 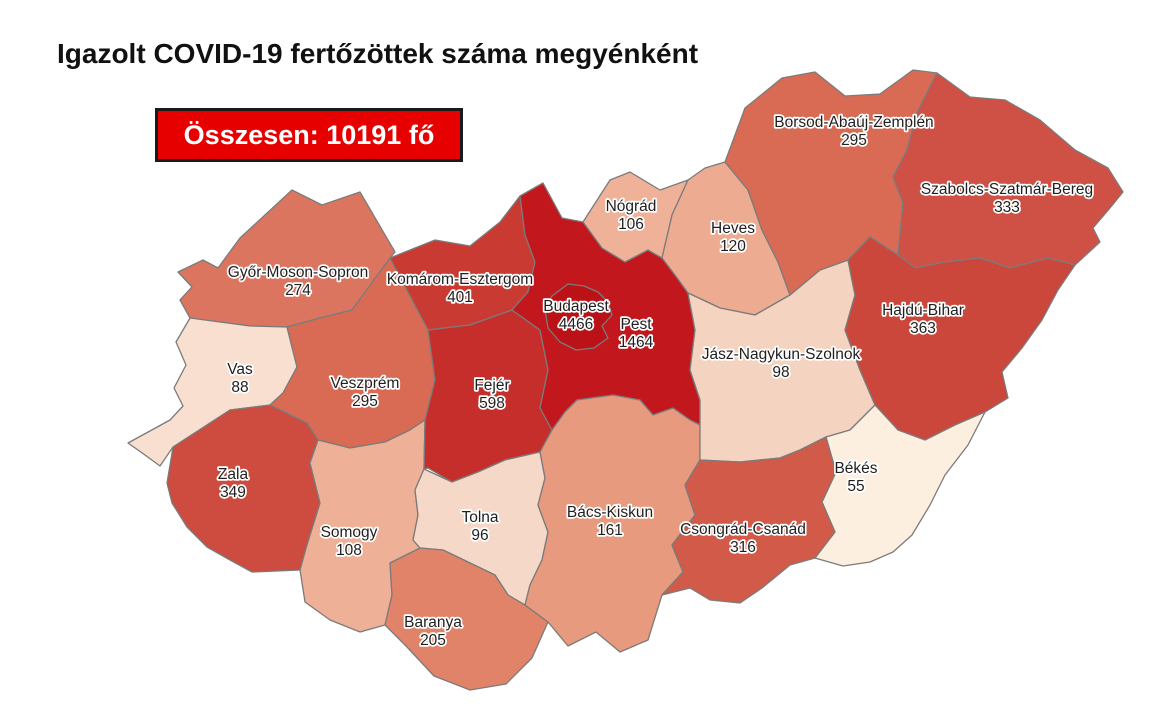 What do you see at coordinates (298, 272) in the screenshot?
I see `county-name-gyor-moson-sopron: Győr-Moson-Sopron` at bounding box center [298, 272].